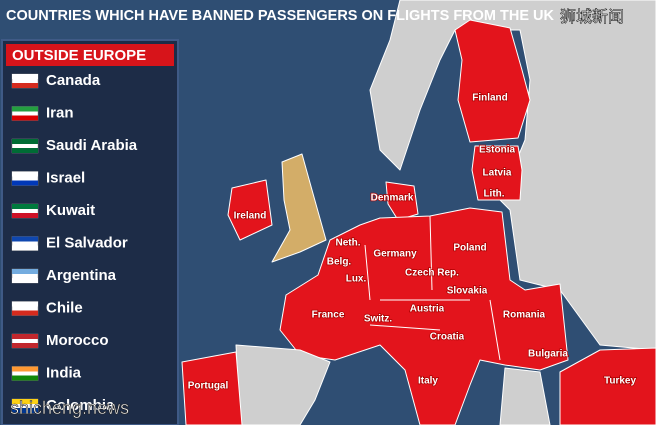 The image size is (656, 425). I want to click on country-name: Kuwait, so click(70, 210).